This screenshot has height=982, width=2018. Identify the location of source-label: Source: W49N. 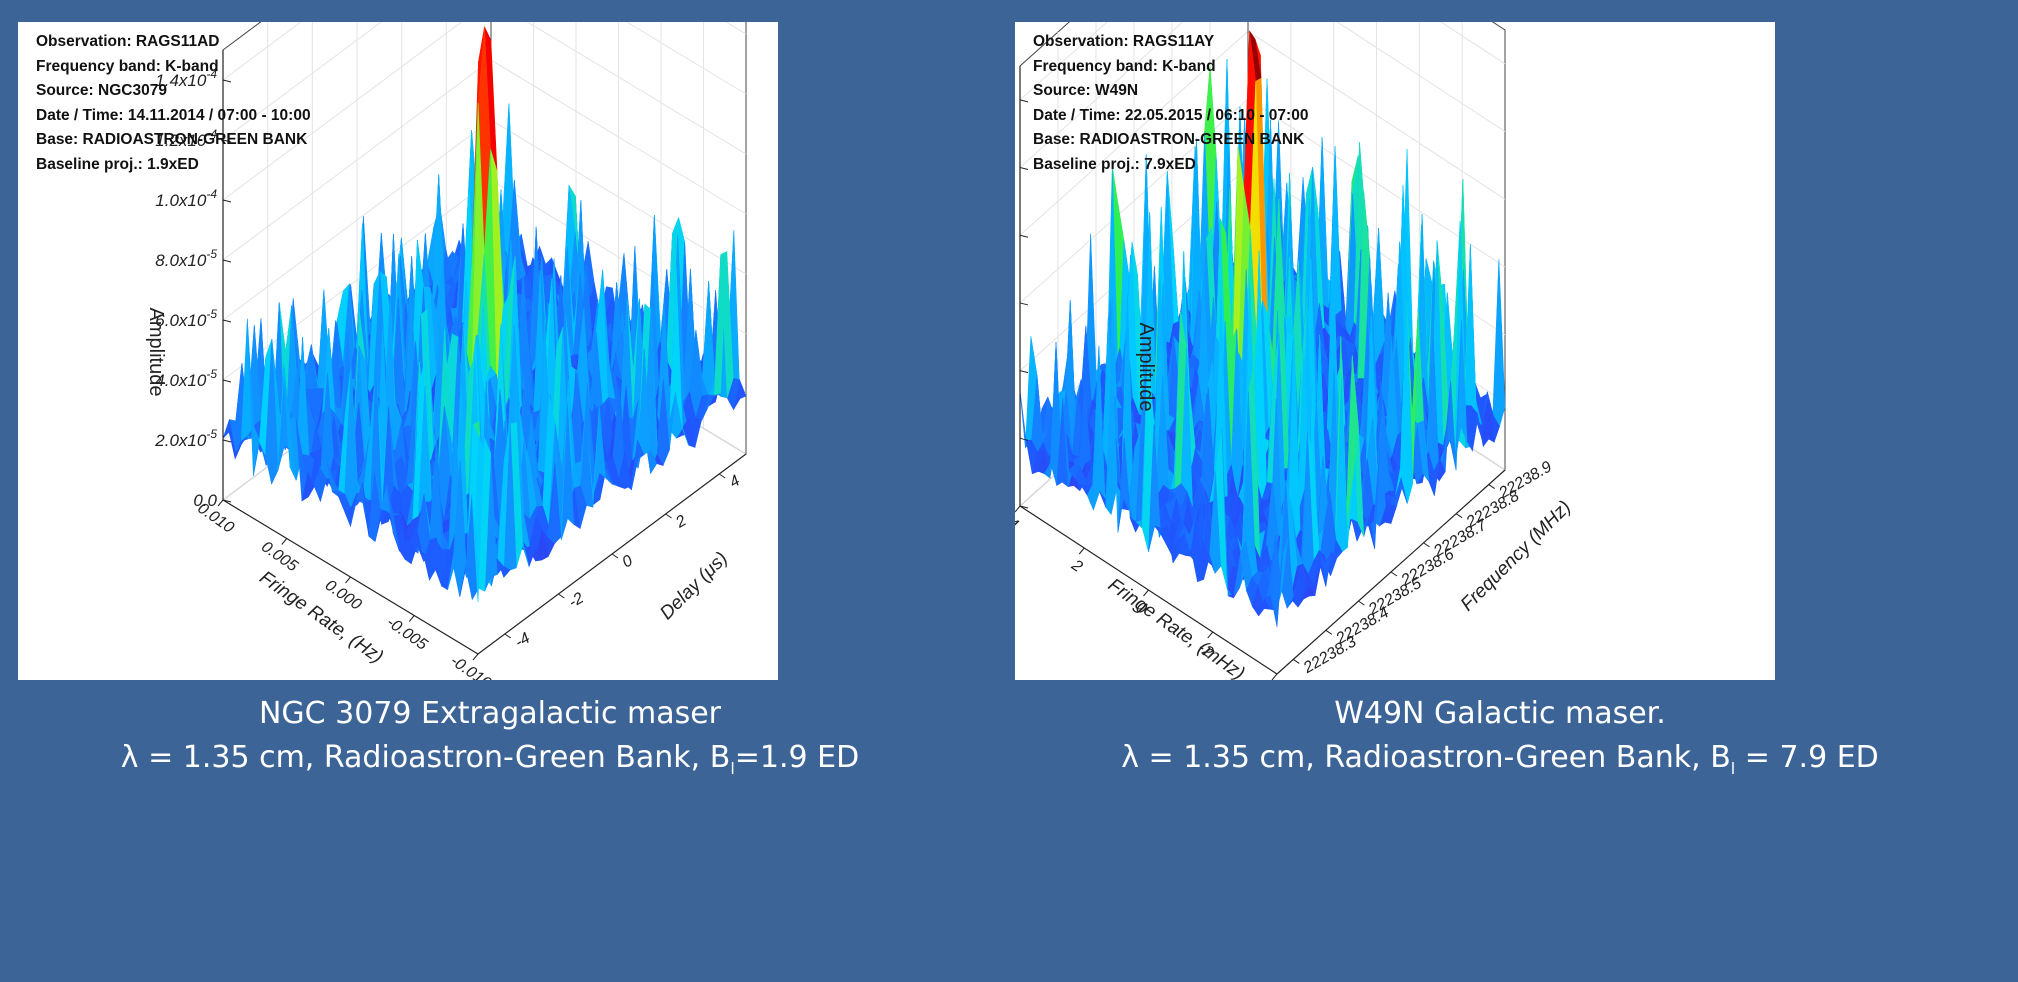
(1086, 90).